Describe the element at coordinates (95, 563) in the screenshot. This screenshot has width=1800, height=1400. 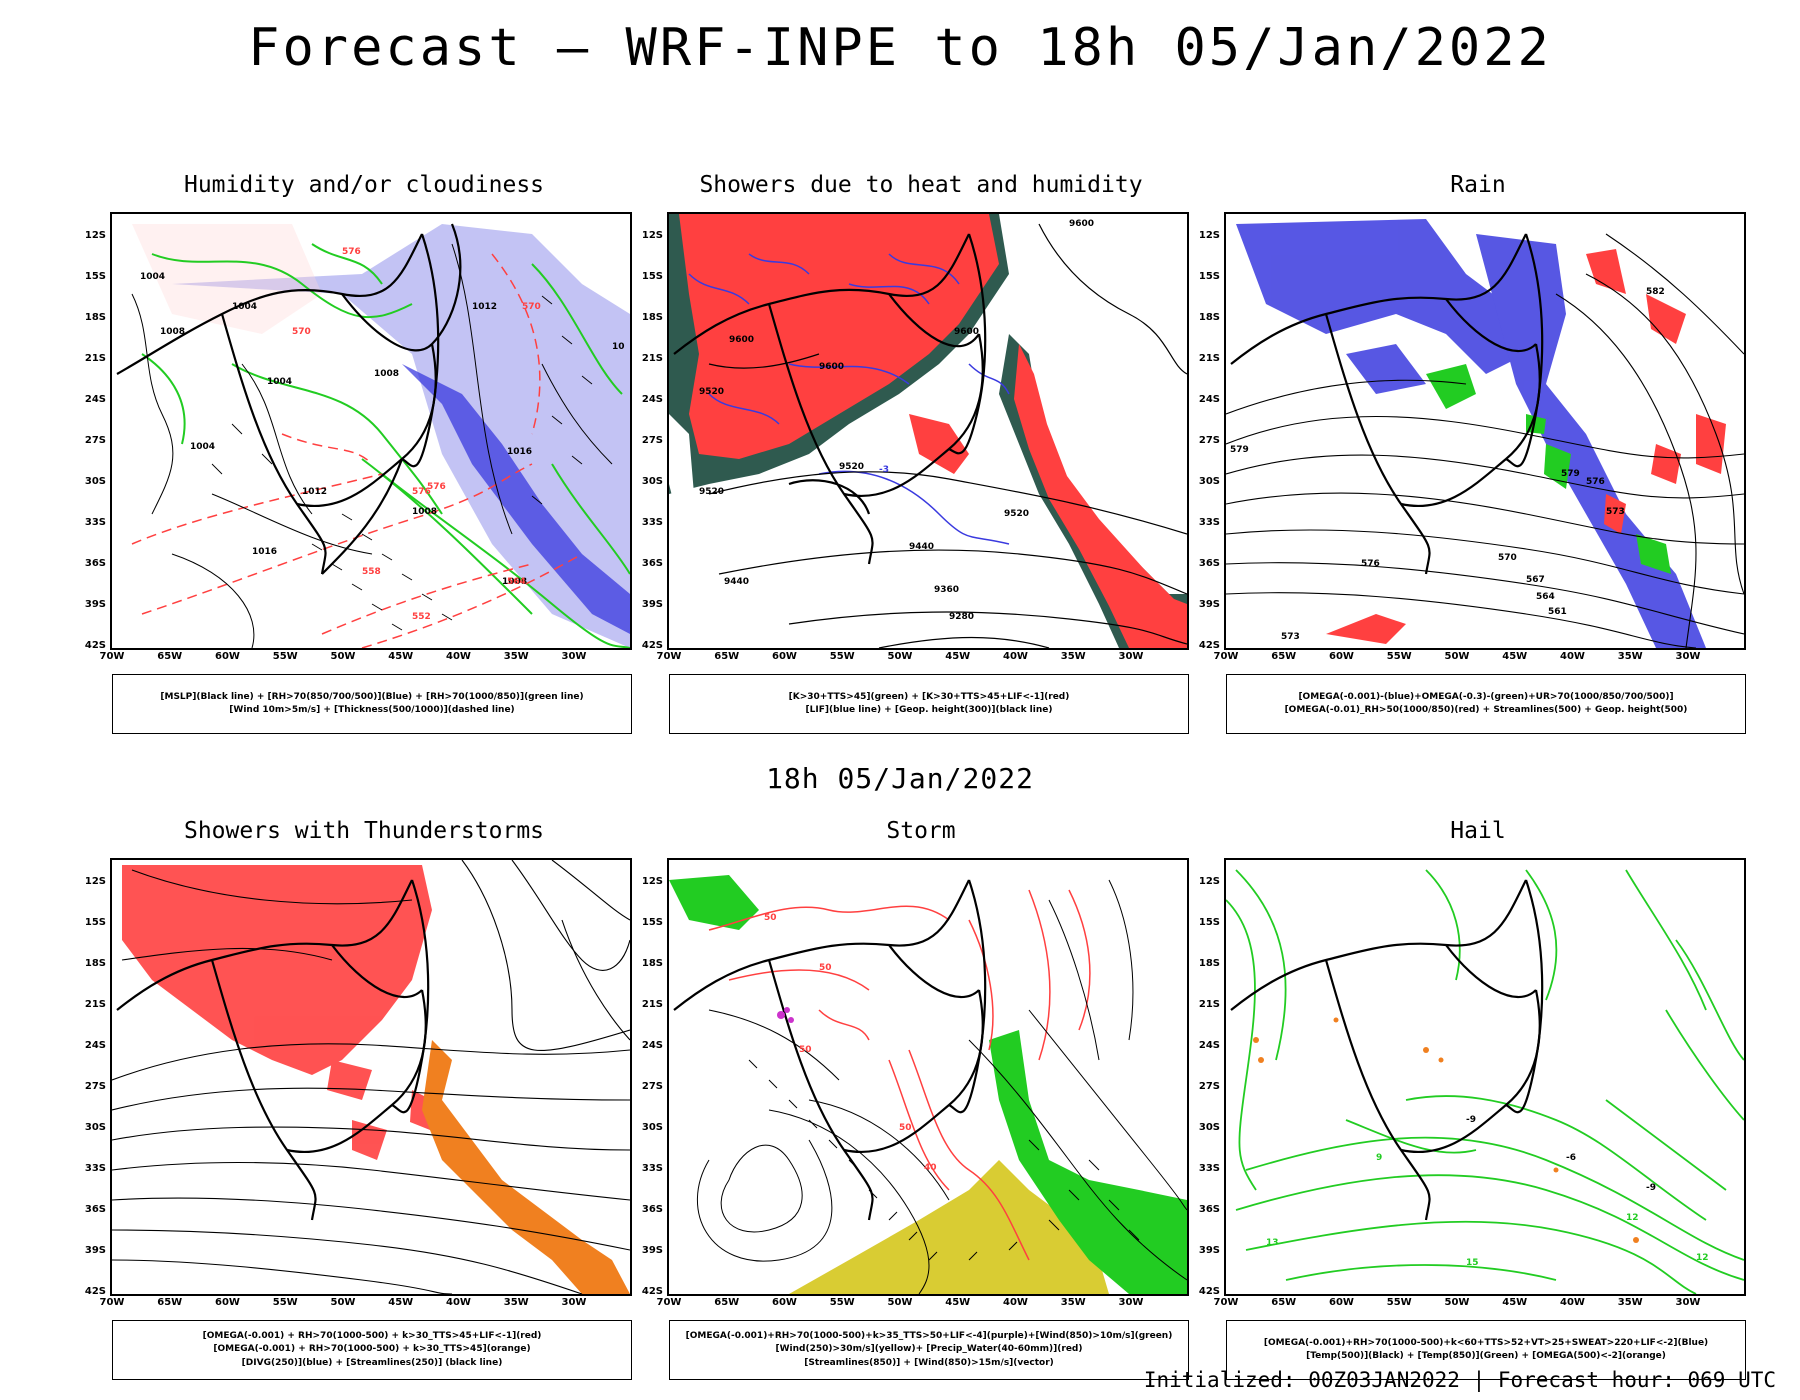
I see `lat-tick-label: 36S` at that location.